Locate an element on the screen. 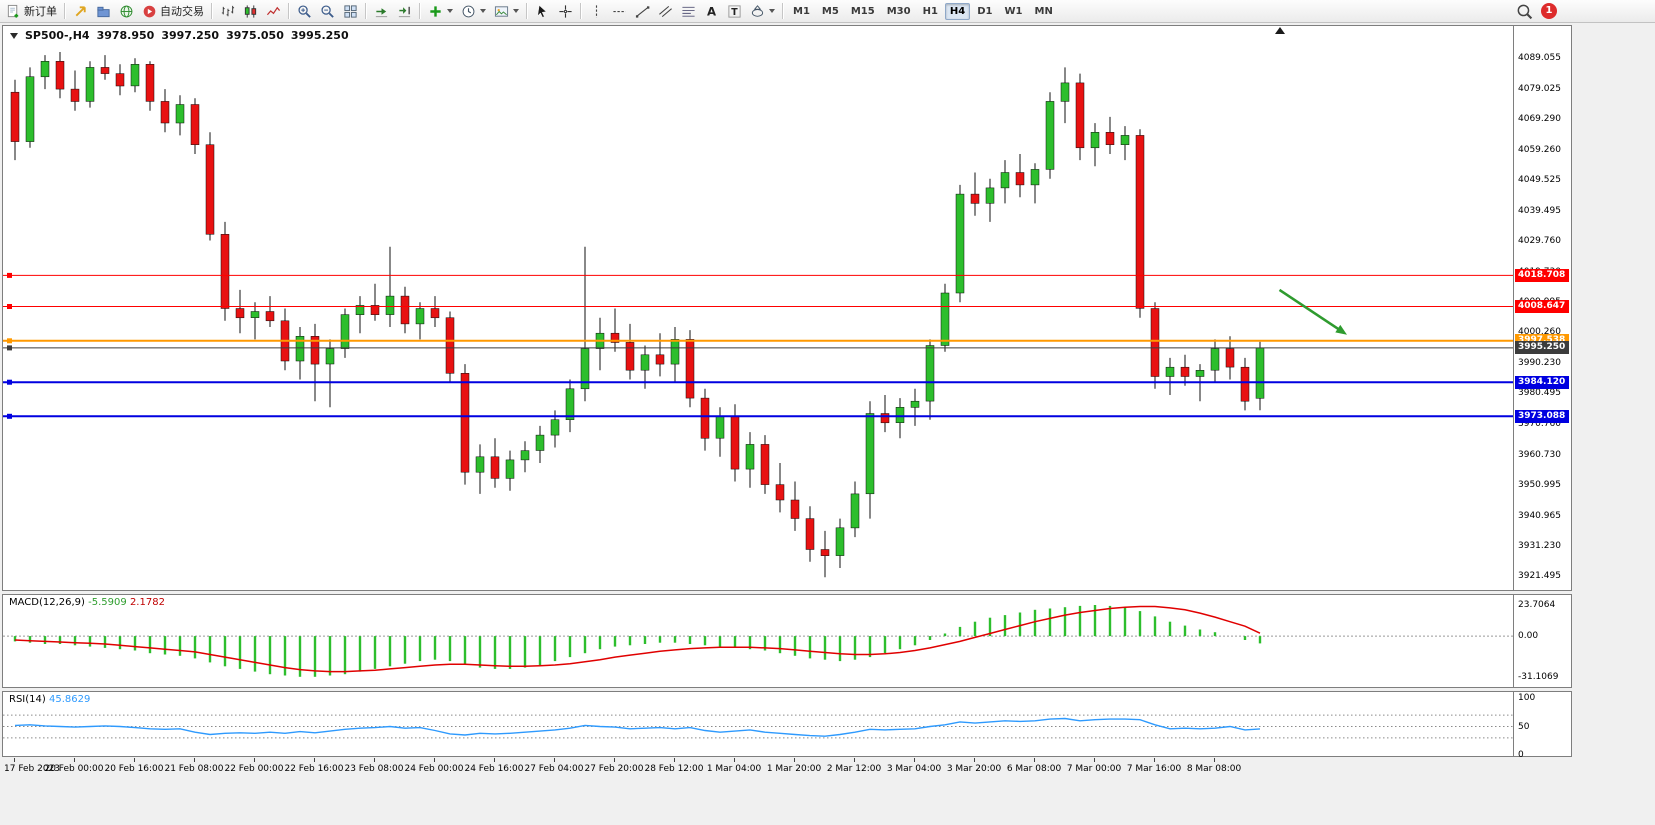  price-tick: 4089.055 is located at coordinates (1539, 58).